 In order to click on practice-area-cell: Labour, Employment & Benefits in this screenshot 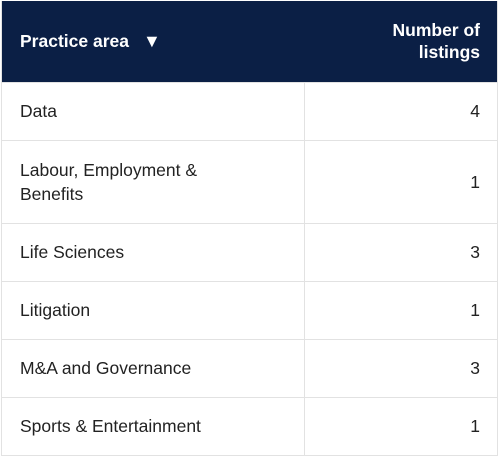, I will do `click(153, 181)`.